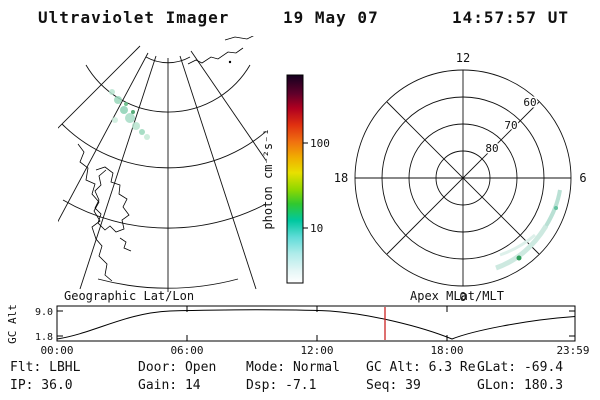  I want to click on colorbar-tick-10: 10, so click(316, 228).